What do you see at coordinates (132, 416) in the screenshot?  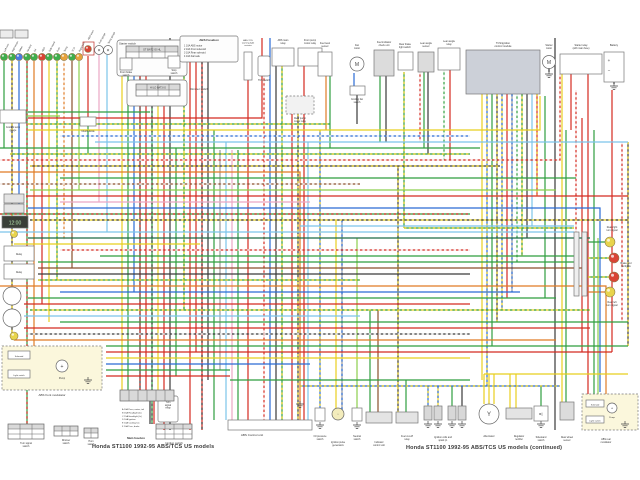 I see `legend-line: C 15A Headlight (hi)` at bounding box center [132, 416].